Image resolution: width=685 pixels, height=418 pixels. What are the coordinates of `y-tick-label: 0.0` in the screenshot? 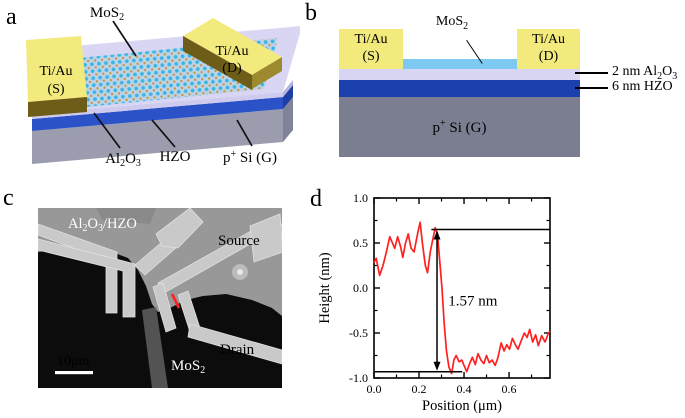 It's located at (360, 288).